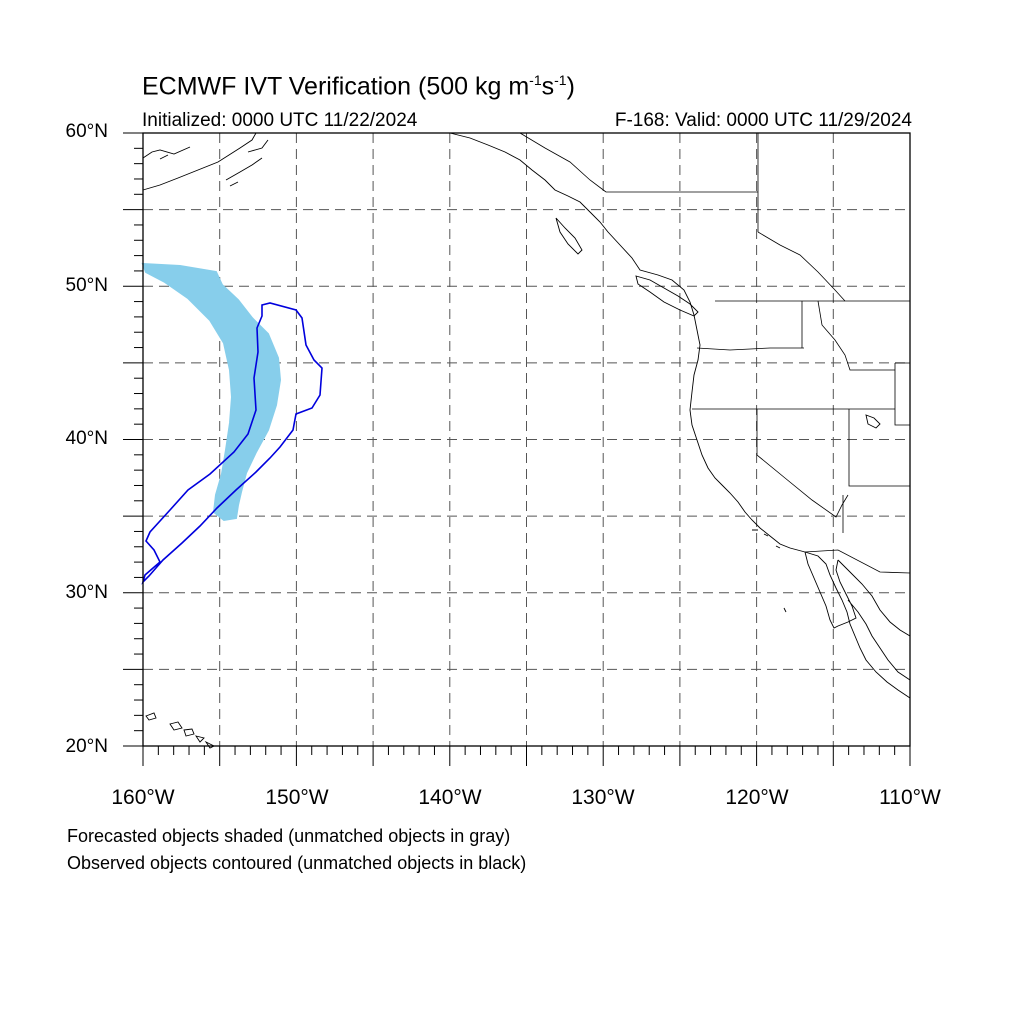 The image size is (1024, 1024). I want to click on lon-label-150w: 150°W, so click(297, 797).